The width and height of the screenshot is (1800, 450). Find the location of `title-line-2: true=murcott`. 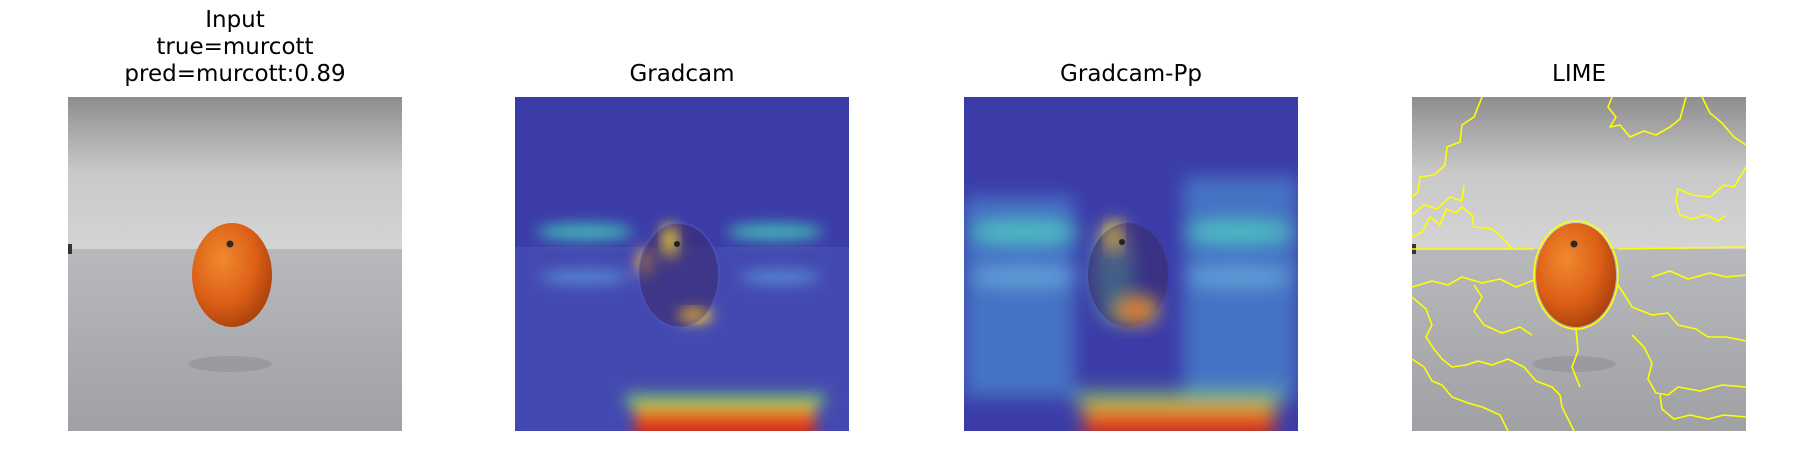

title-line-2: true=murcott is located at coordinates (235, 47).